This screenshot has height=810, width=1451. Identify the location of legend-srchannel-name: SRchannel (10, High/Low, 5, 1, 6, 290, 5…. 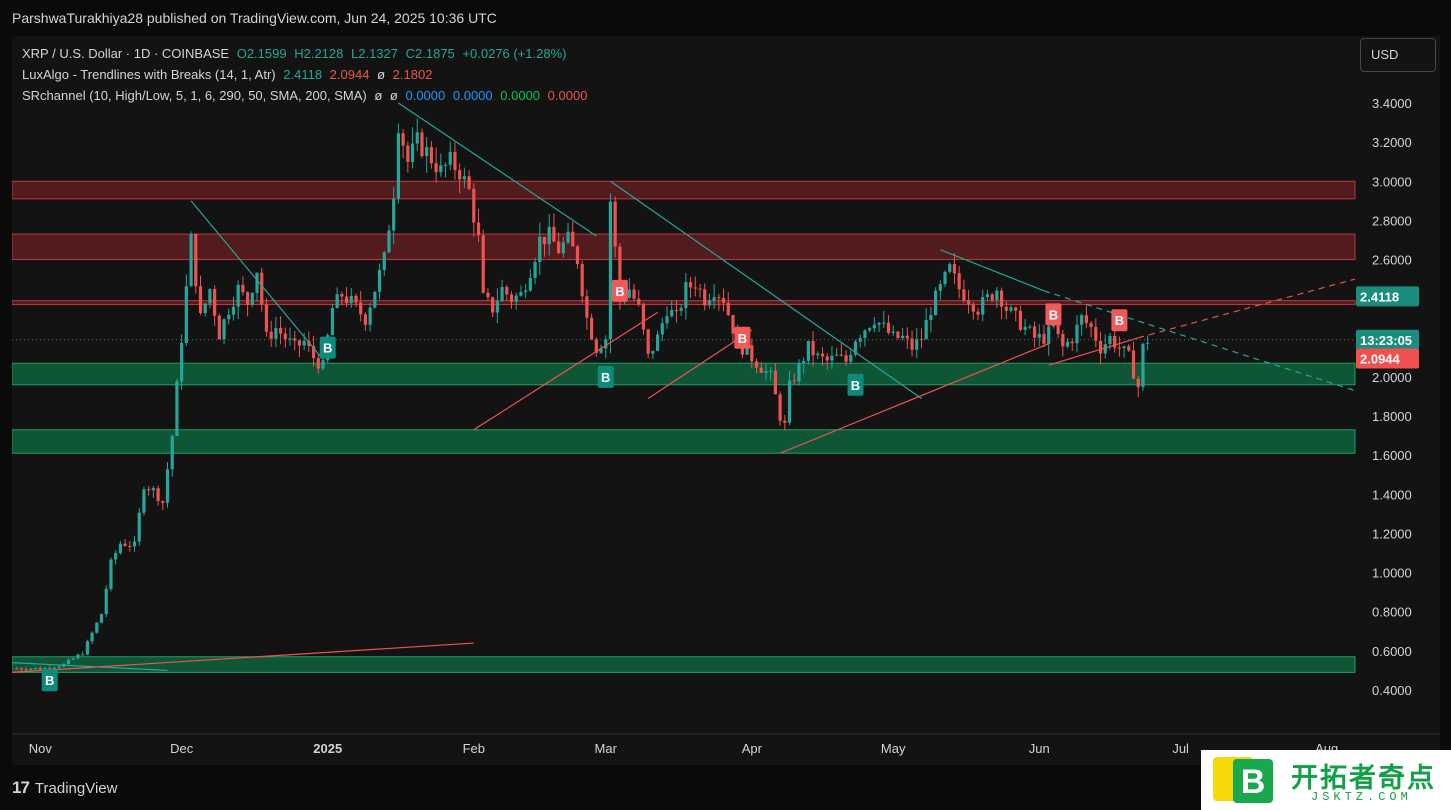
(194, 95).